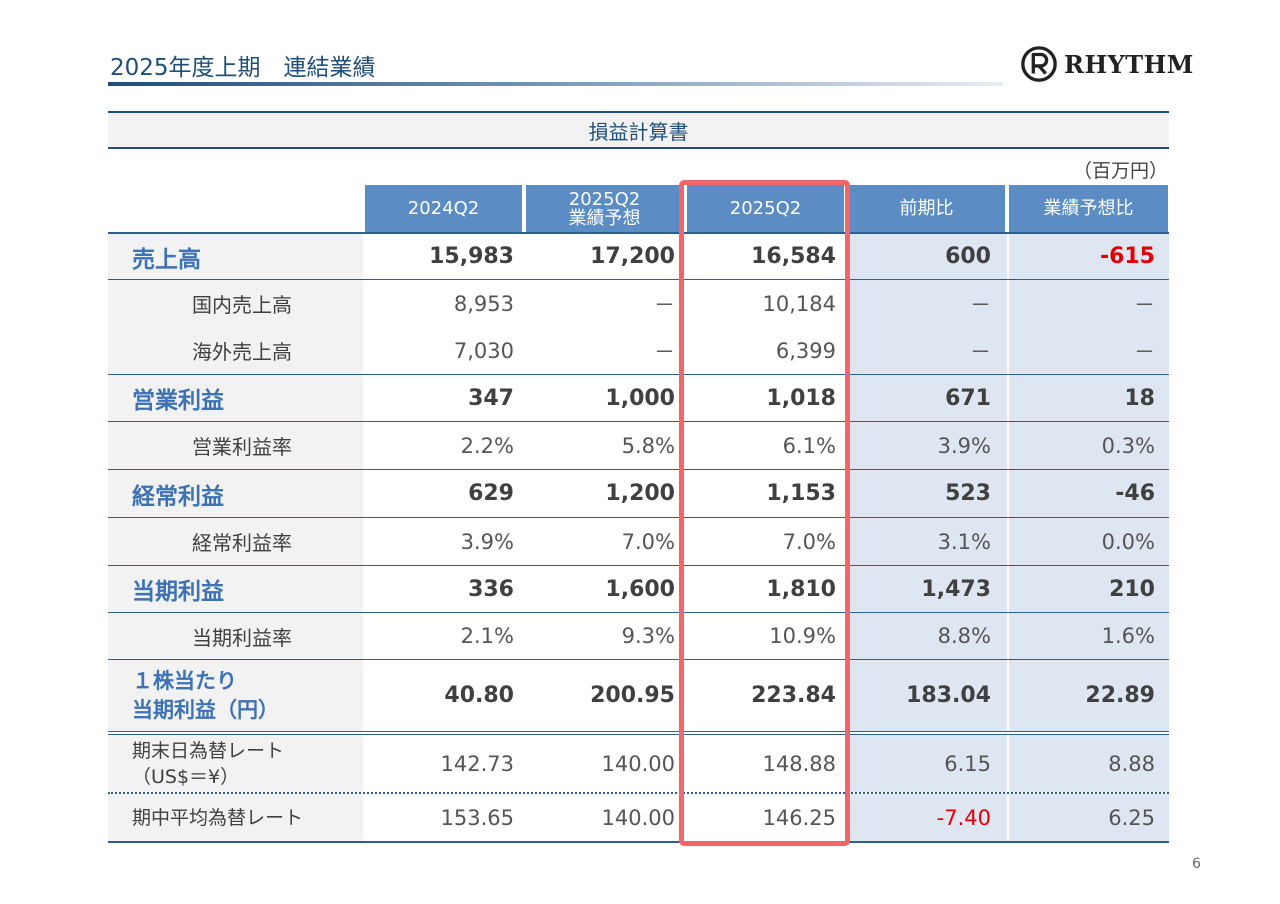 The image size is (1280, 904). I want to click on section-title: 損益計算書, so click(638, 130).